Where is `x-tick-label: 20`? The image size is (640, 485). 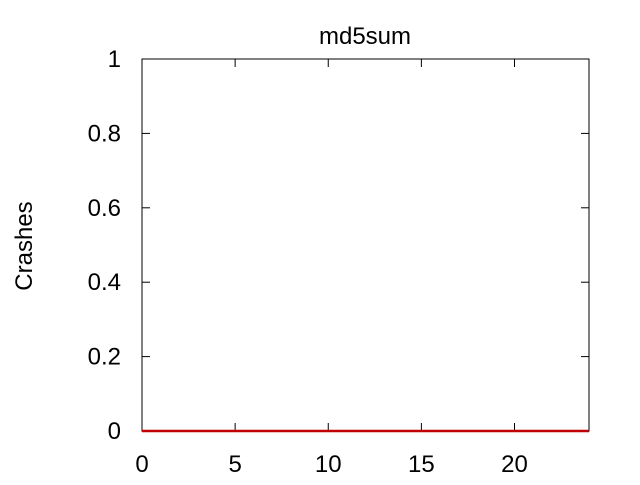
x-tick-label: 20 is located at coordinates (514, 464).